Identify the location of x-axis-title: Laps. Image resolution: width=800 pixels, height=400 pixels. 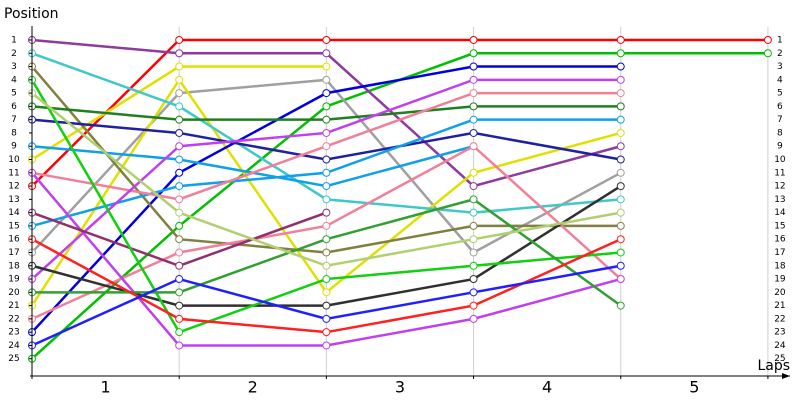
(773, 366).